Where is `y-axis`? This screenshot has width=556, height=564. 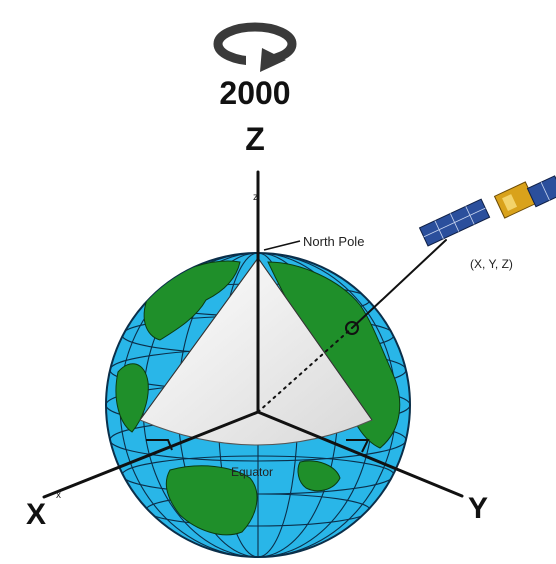
y-axis is located at coordinates (360, 454).